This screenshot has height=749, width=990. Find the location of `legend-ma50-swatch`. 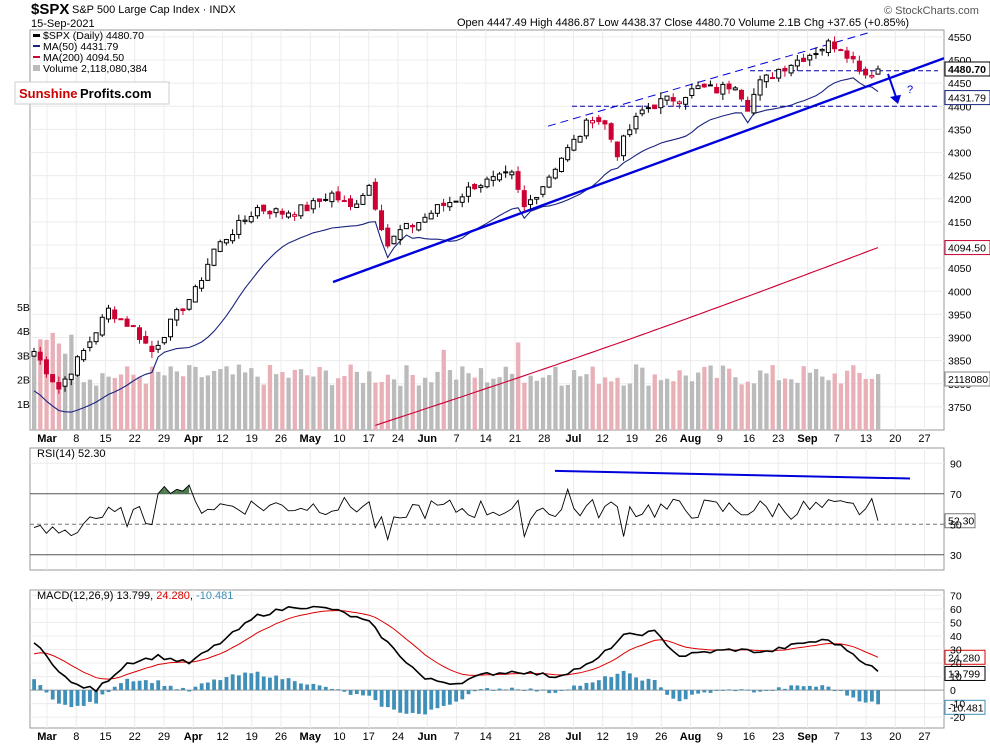

legend-ma50-swatch is located at coordinates (36, 46).